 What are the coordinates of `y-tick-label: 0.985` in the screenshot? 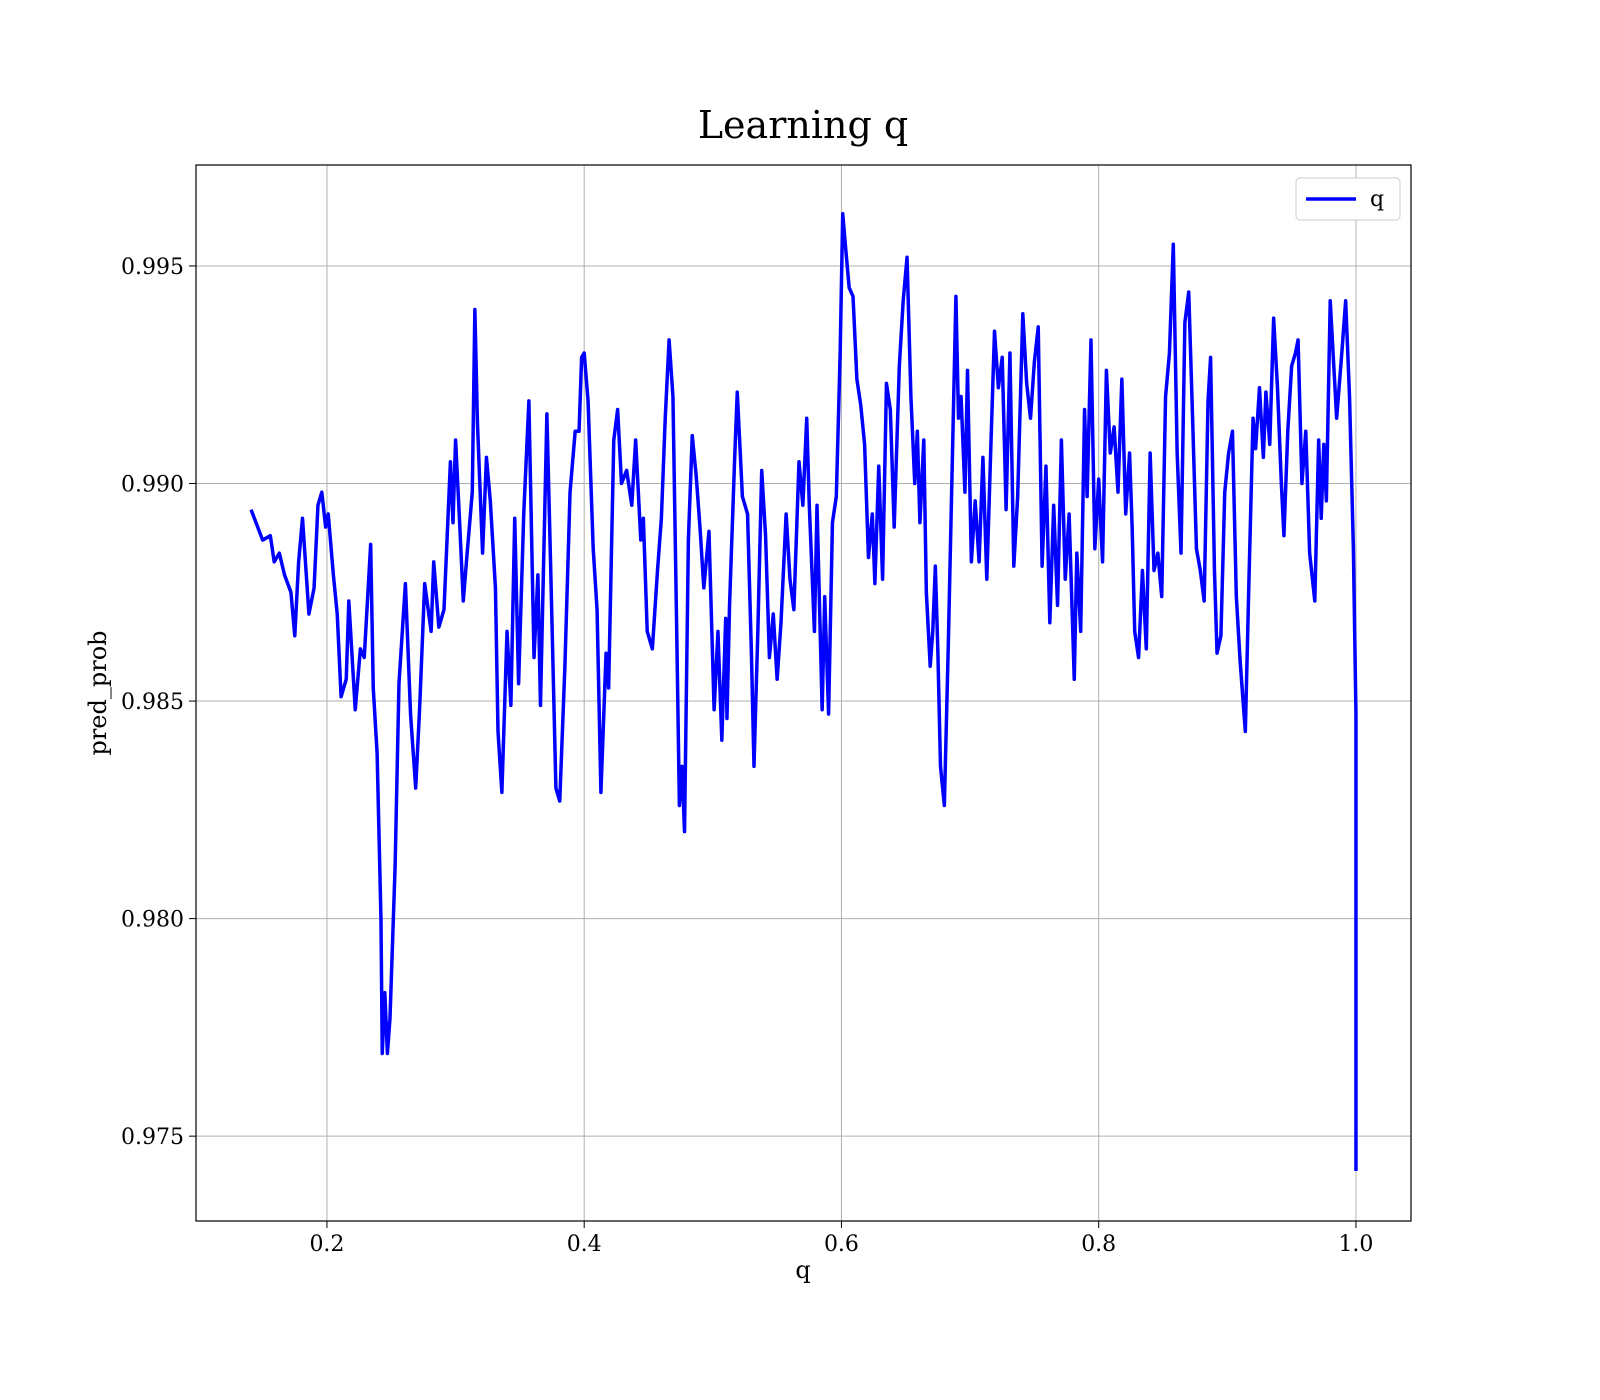 It's located at (152, 702).